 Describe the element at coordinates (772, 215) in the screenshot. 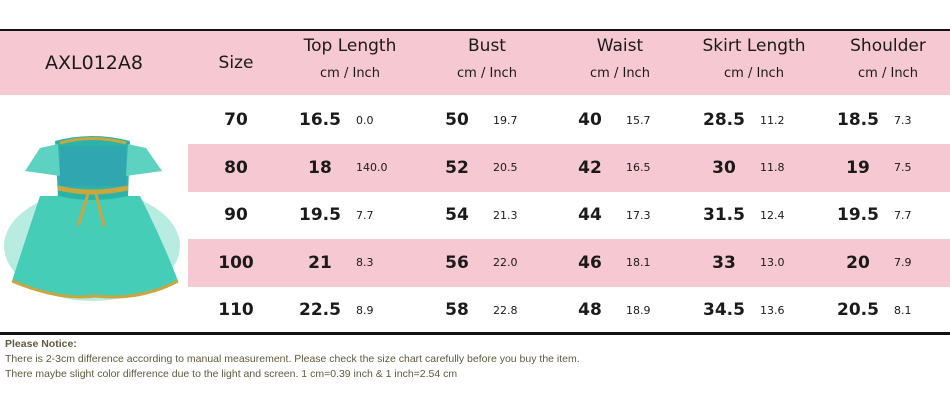

I see `inch-value: 12.4` at that location.